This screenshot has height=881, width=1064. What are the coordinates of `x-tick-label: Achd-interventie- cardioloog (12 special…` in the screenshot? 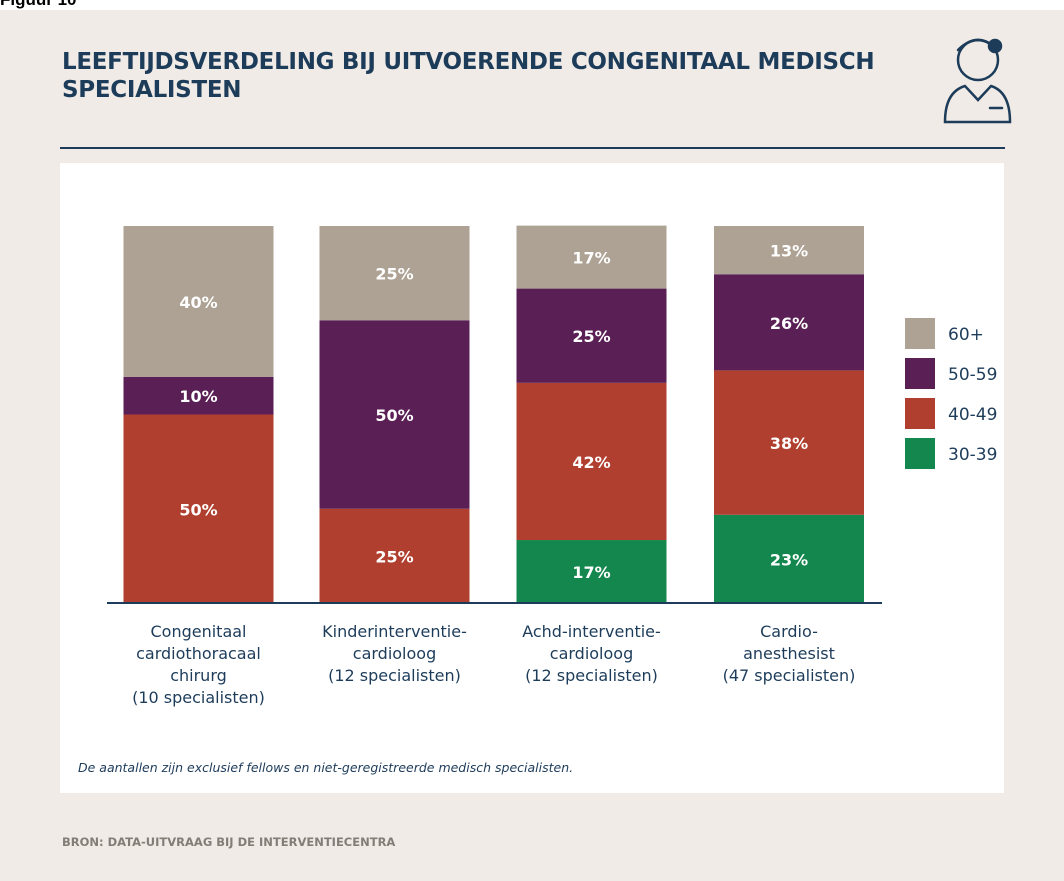 It's located at (591, 653).